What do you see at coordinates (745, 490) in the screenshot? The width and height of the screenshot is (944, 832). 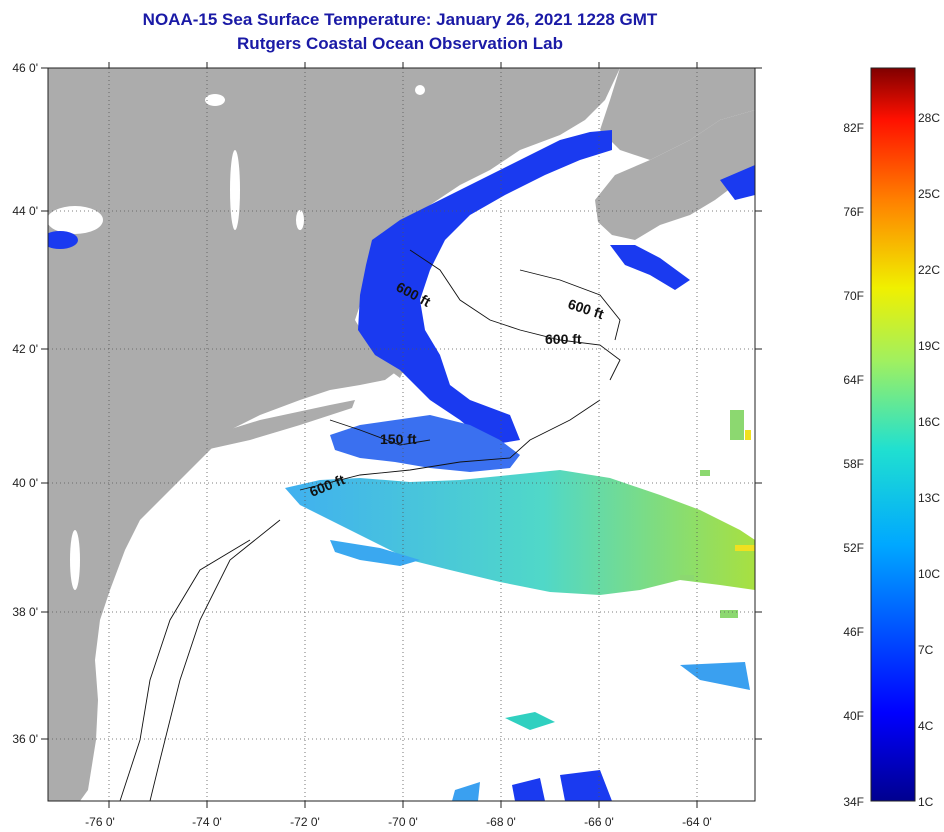 I see `sst-scattered-yellow` at bounding box center [745, 490].